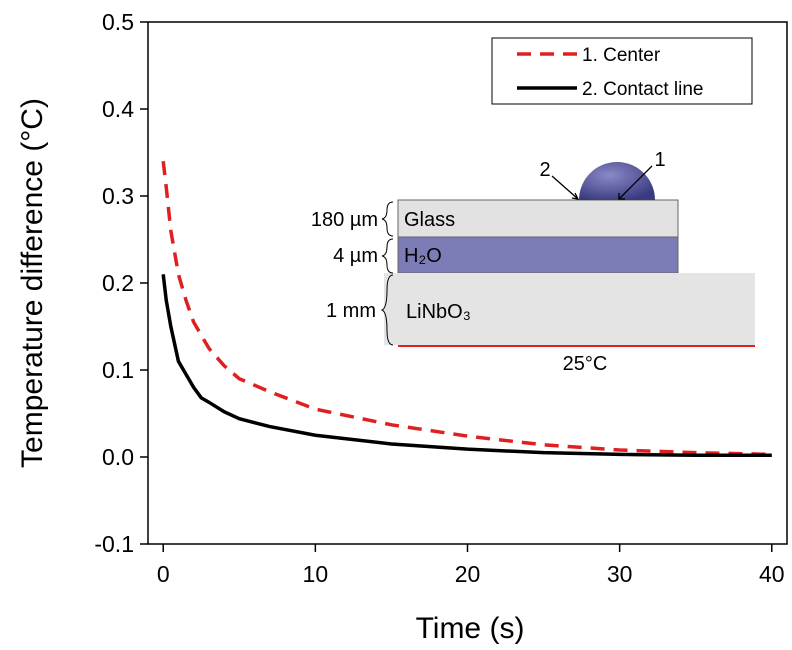 This screenshot has width=792, height=650. What do you see at coordinates (118, 22) in the screenshot?
I see `y-tick-label: 0.5` at bounding box center [118, 22].